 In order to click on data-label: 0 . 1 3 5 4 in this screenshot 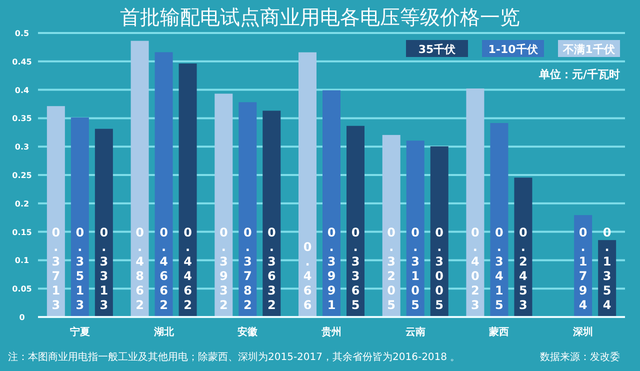, I will do `click(607, 269)`.